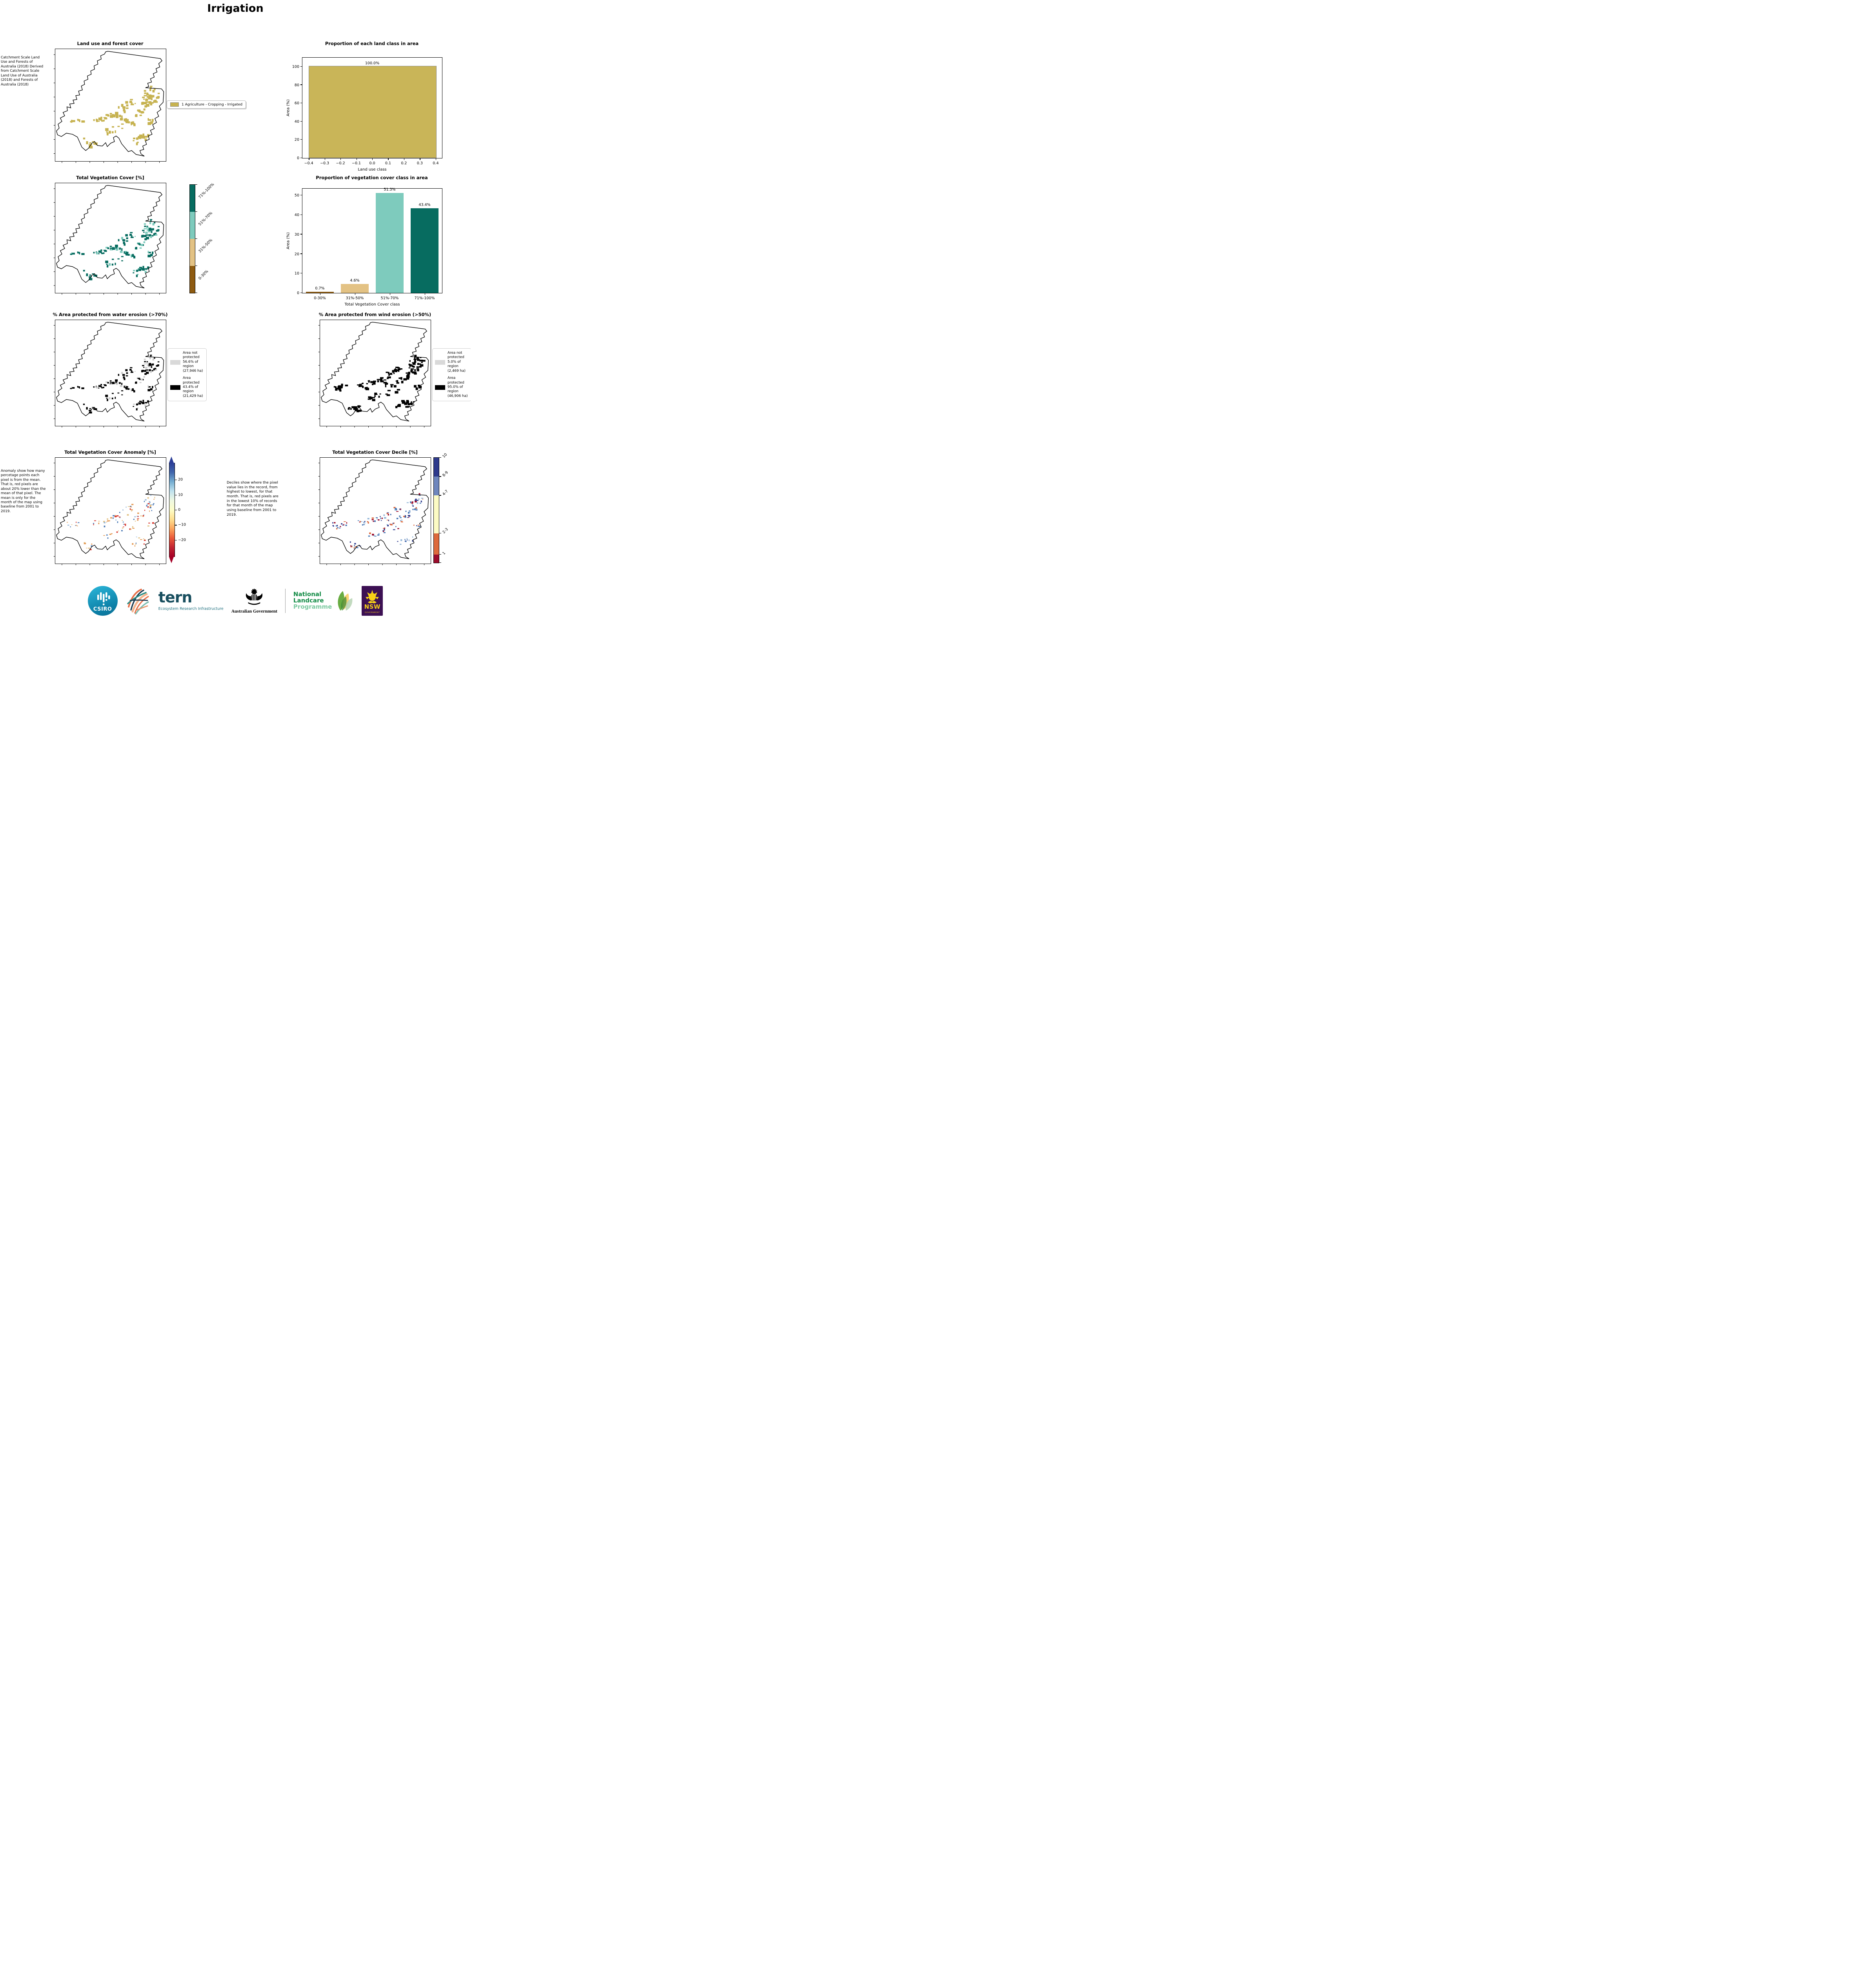  I want to click on not-protected-swatch, so click(175, 362).